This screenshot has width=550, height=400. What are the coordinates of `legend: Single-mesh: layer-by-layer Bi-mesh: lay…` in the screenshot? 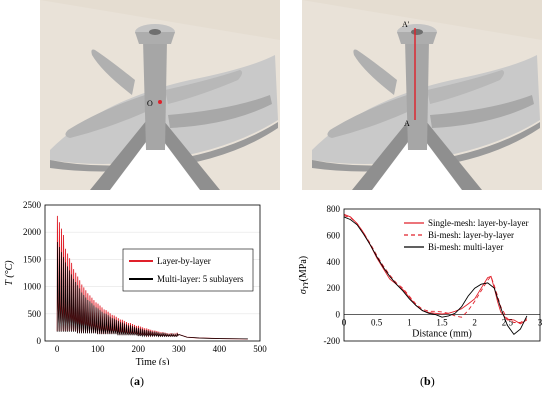 It's located at (466, 235).